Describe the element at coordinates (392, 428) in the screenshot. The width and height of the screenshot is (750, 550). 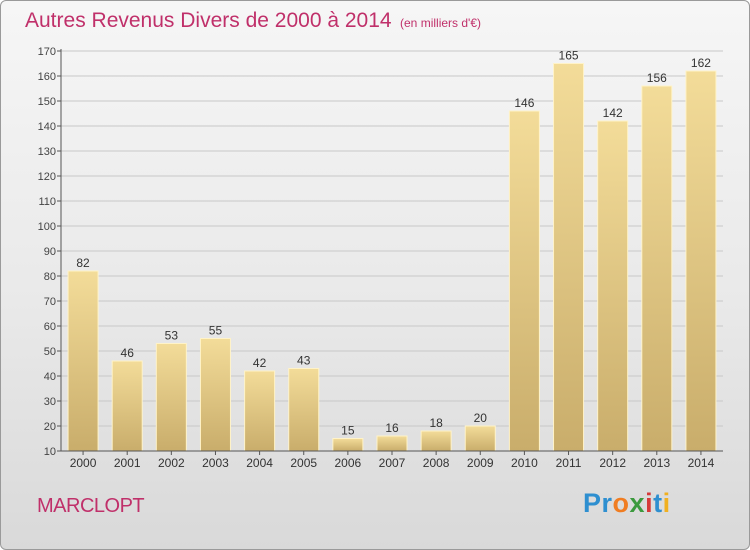
I see `bar-value-label: 16` at that location.